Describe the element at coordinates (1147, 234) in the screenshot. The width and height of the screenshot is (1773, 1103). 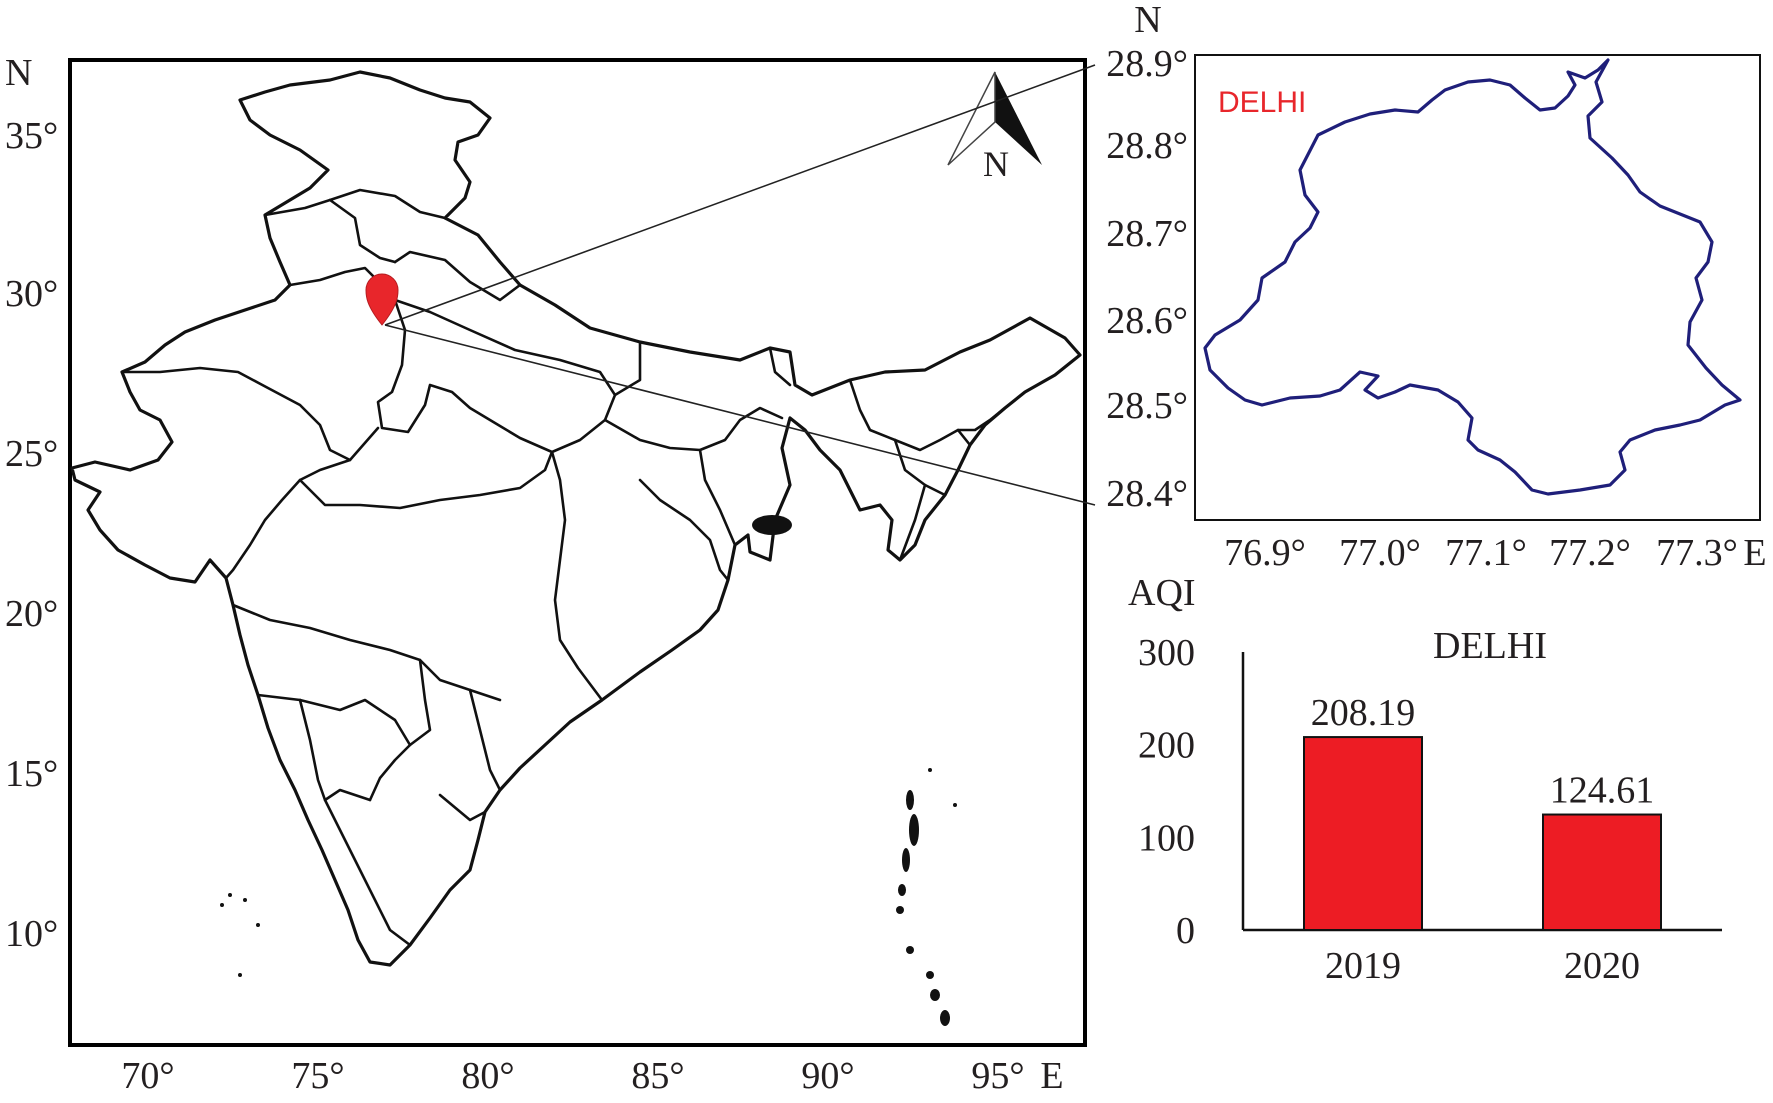
I see `inset-lat-tick-28-7: 28.7°` at that location.